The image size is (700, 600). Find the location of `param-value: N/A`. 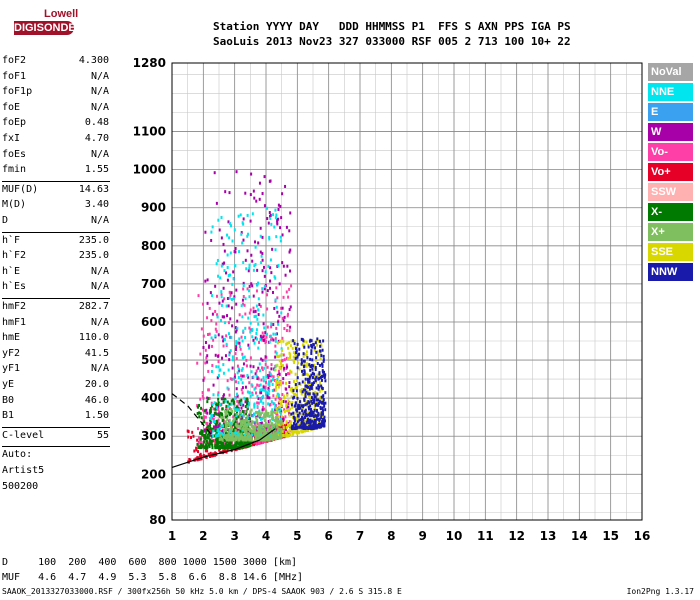

param-value: N/A is located at coordinates (99, 107).